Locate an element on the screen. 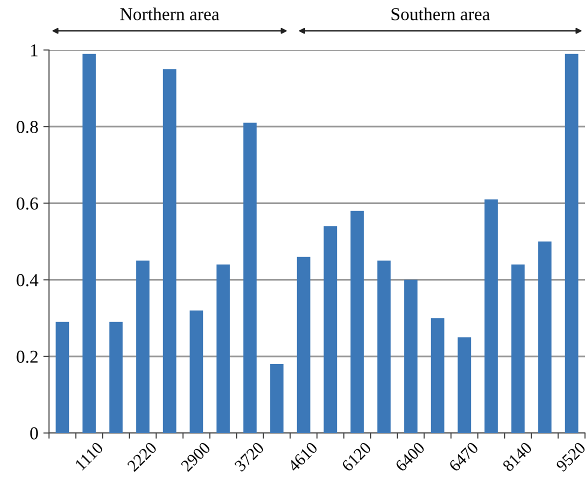 The width and height of the screenshot is (587, 477). x-tick-label: 6400 is located at coordinates (410, 456).